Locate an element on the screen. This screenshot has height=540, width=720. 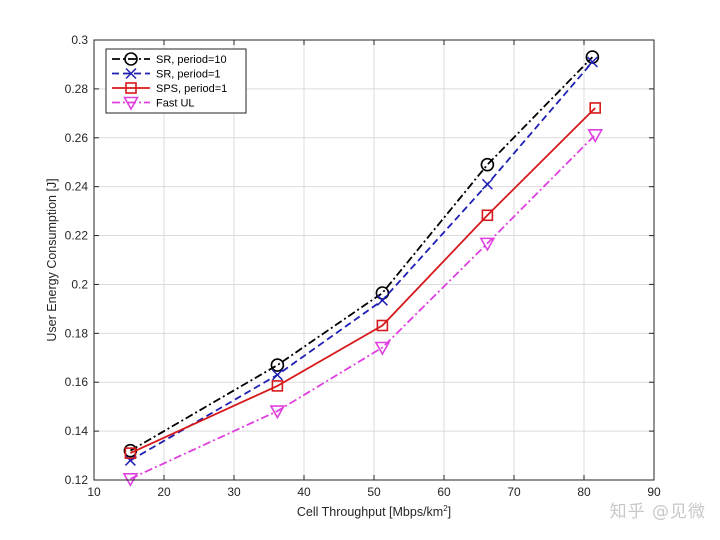
y-tick-label: 0.2 is located at coordinates (79, 284).